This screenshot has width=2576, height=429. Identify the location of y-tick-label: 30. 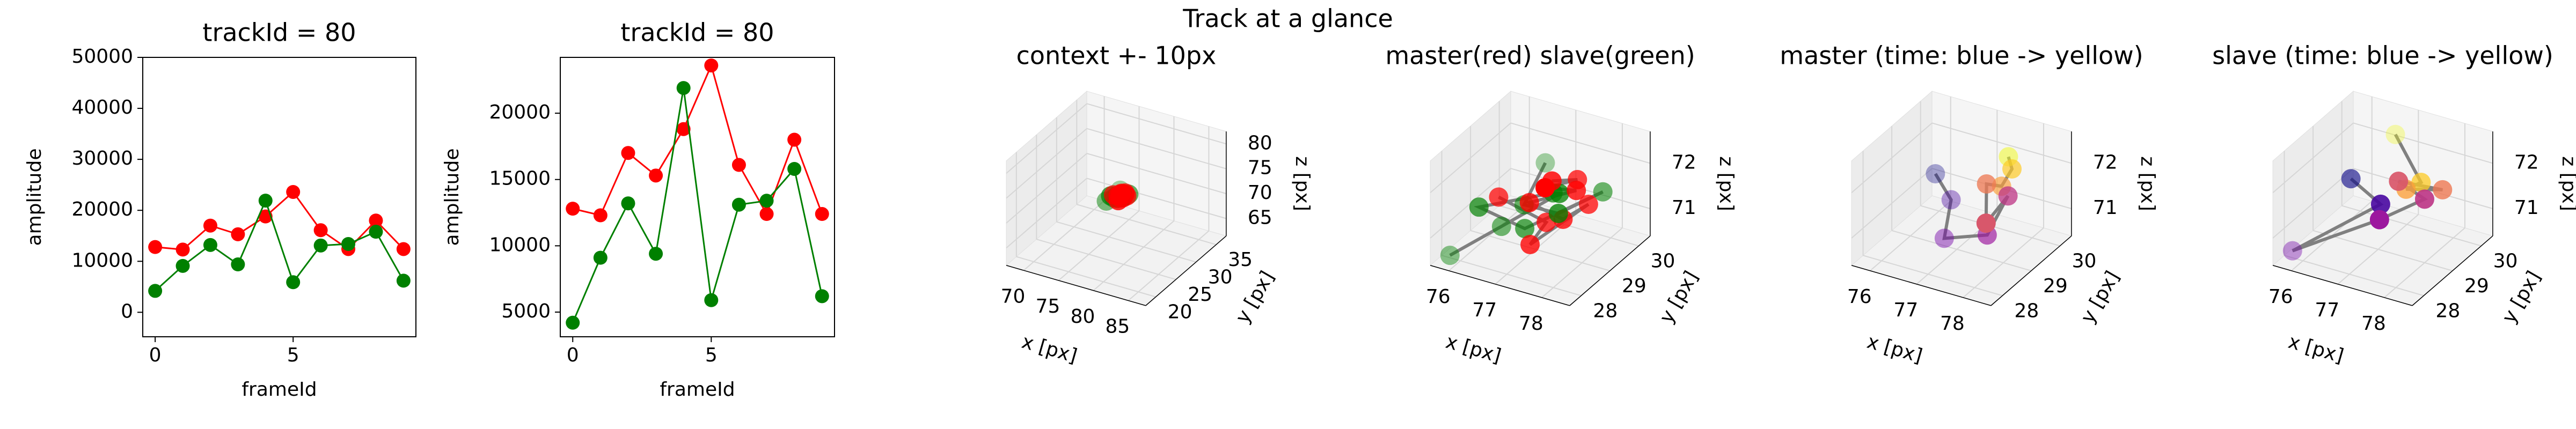
(2084, 261).